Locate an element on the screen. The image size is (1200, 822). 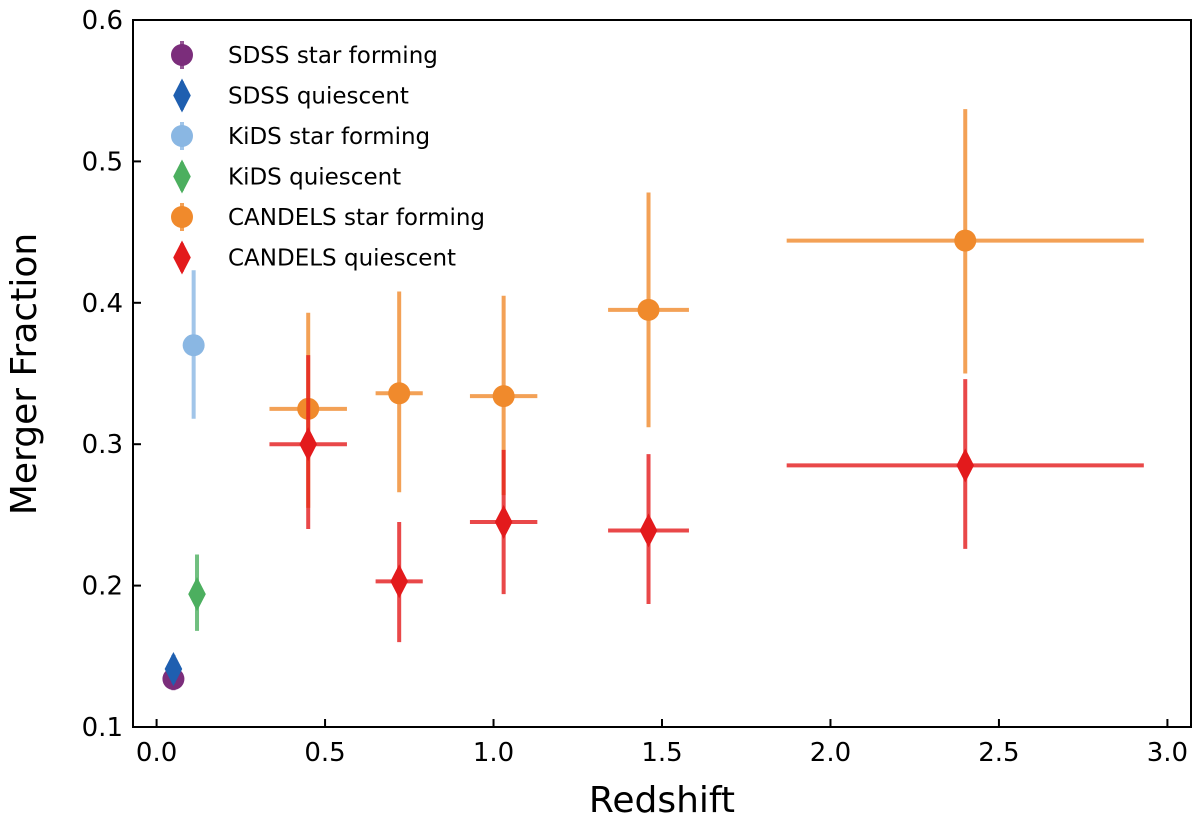
legend-entry: CANDELS star forming is located at coordinates (328, 217).